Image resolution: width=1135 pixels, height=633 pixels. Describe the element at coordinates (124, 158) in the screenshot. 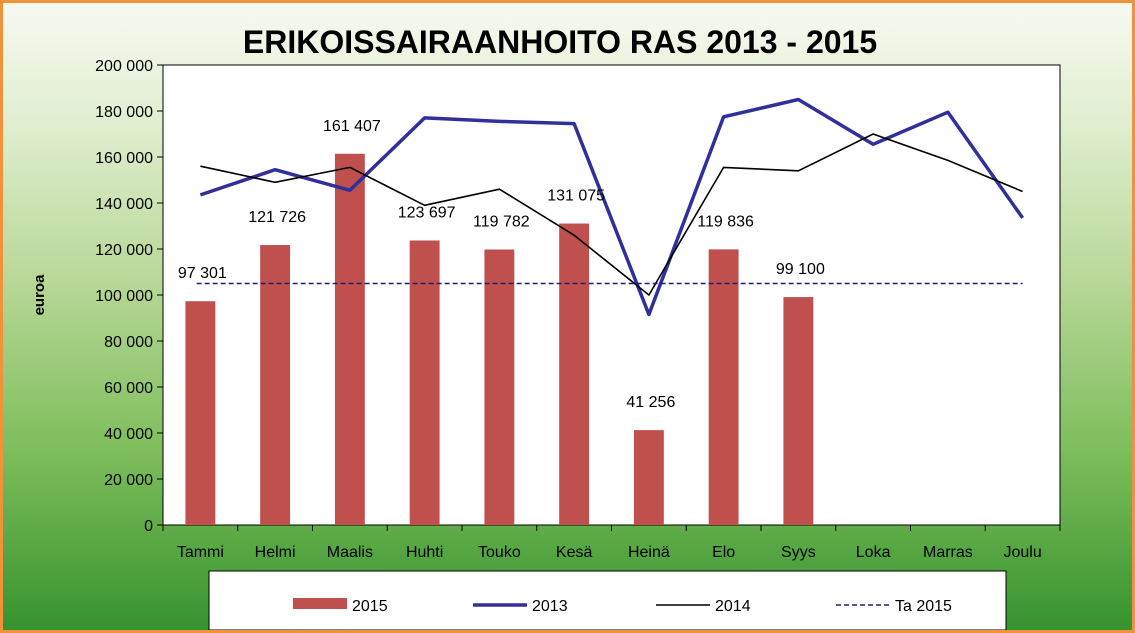

I see `y-tick-label: 160 000` at that location.